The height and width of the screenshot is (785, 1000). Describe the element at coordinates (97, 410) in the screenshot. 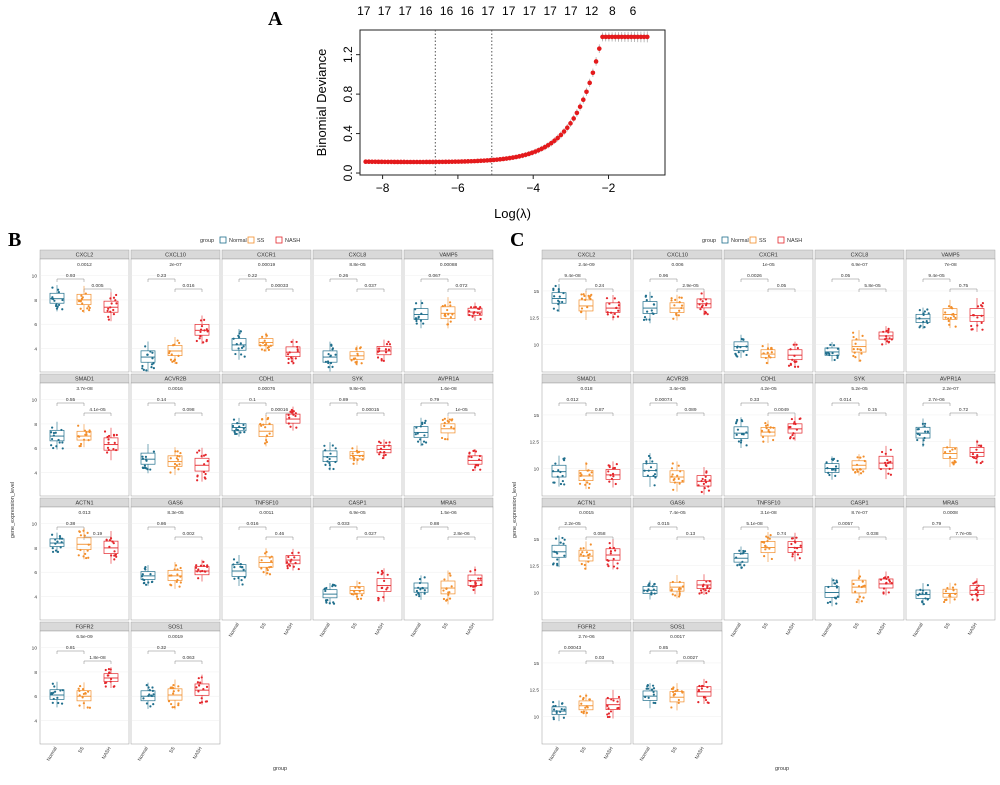

I see `p-value-right: 4.1e-05` at that location.